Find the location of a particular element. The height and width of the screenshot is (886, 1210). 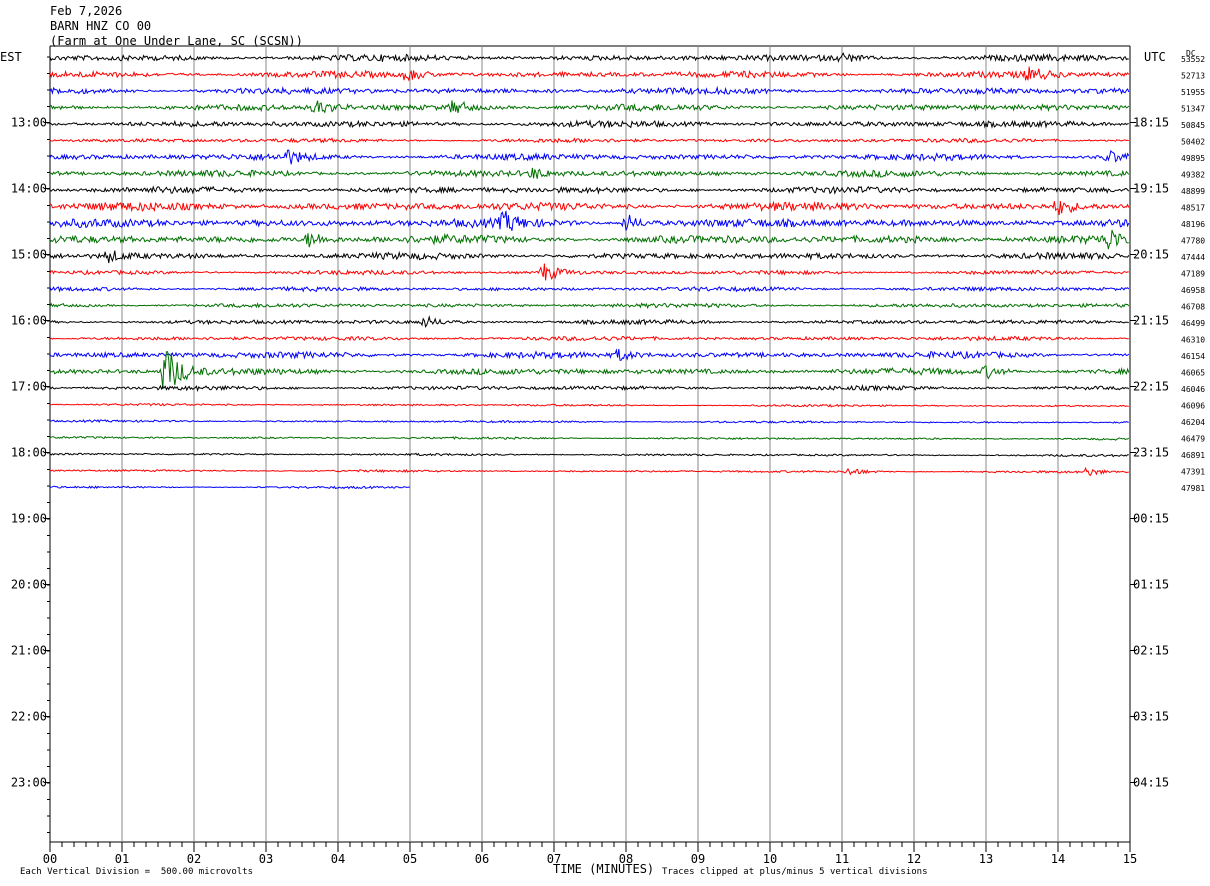

utc-hour-label: 03:15 is located at coordinates (1151, 717).